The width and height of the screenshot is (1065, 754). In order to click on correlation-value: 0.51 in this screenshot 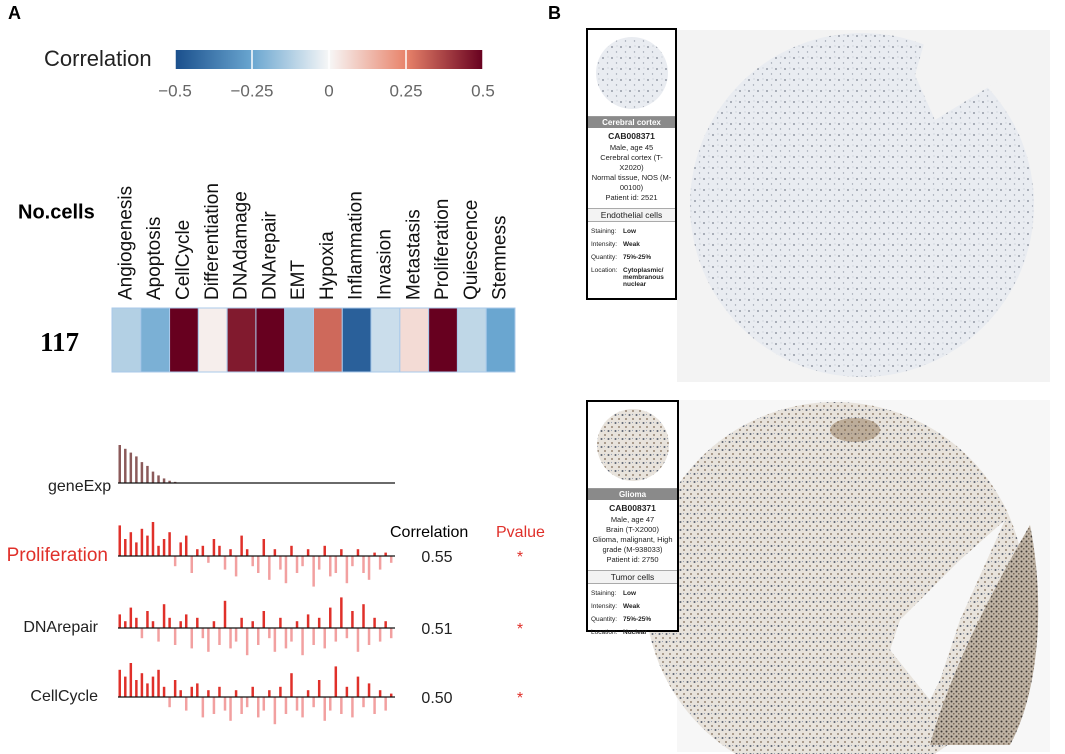, I will do `click(436, 629)`.